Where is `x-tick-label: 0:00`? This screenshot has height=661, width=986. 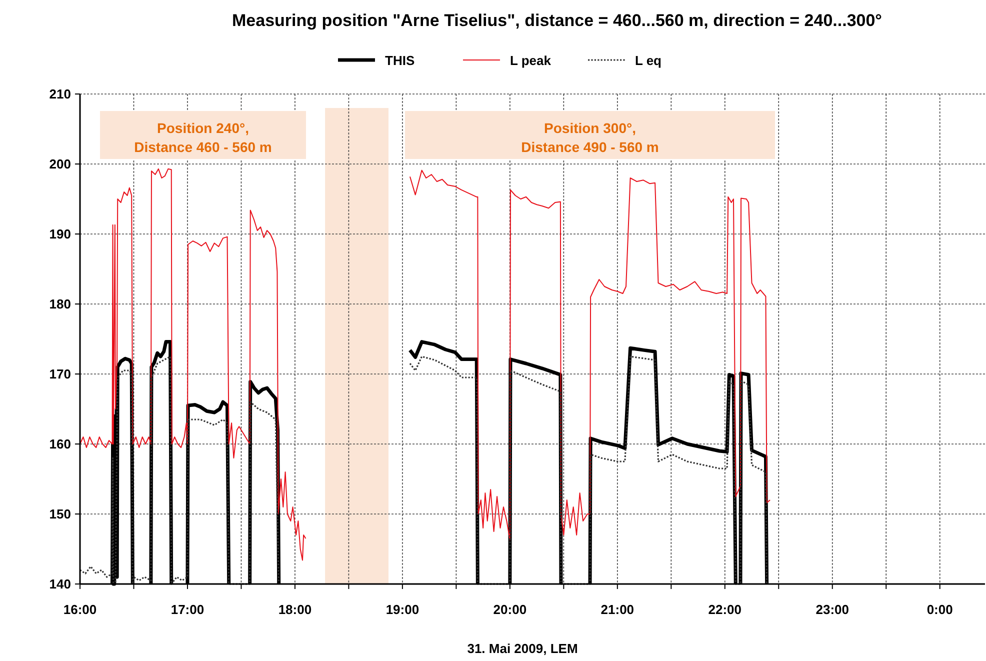
x-tick-label: 0:00 is located at coordinates (939, 609).